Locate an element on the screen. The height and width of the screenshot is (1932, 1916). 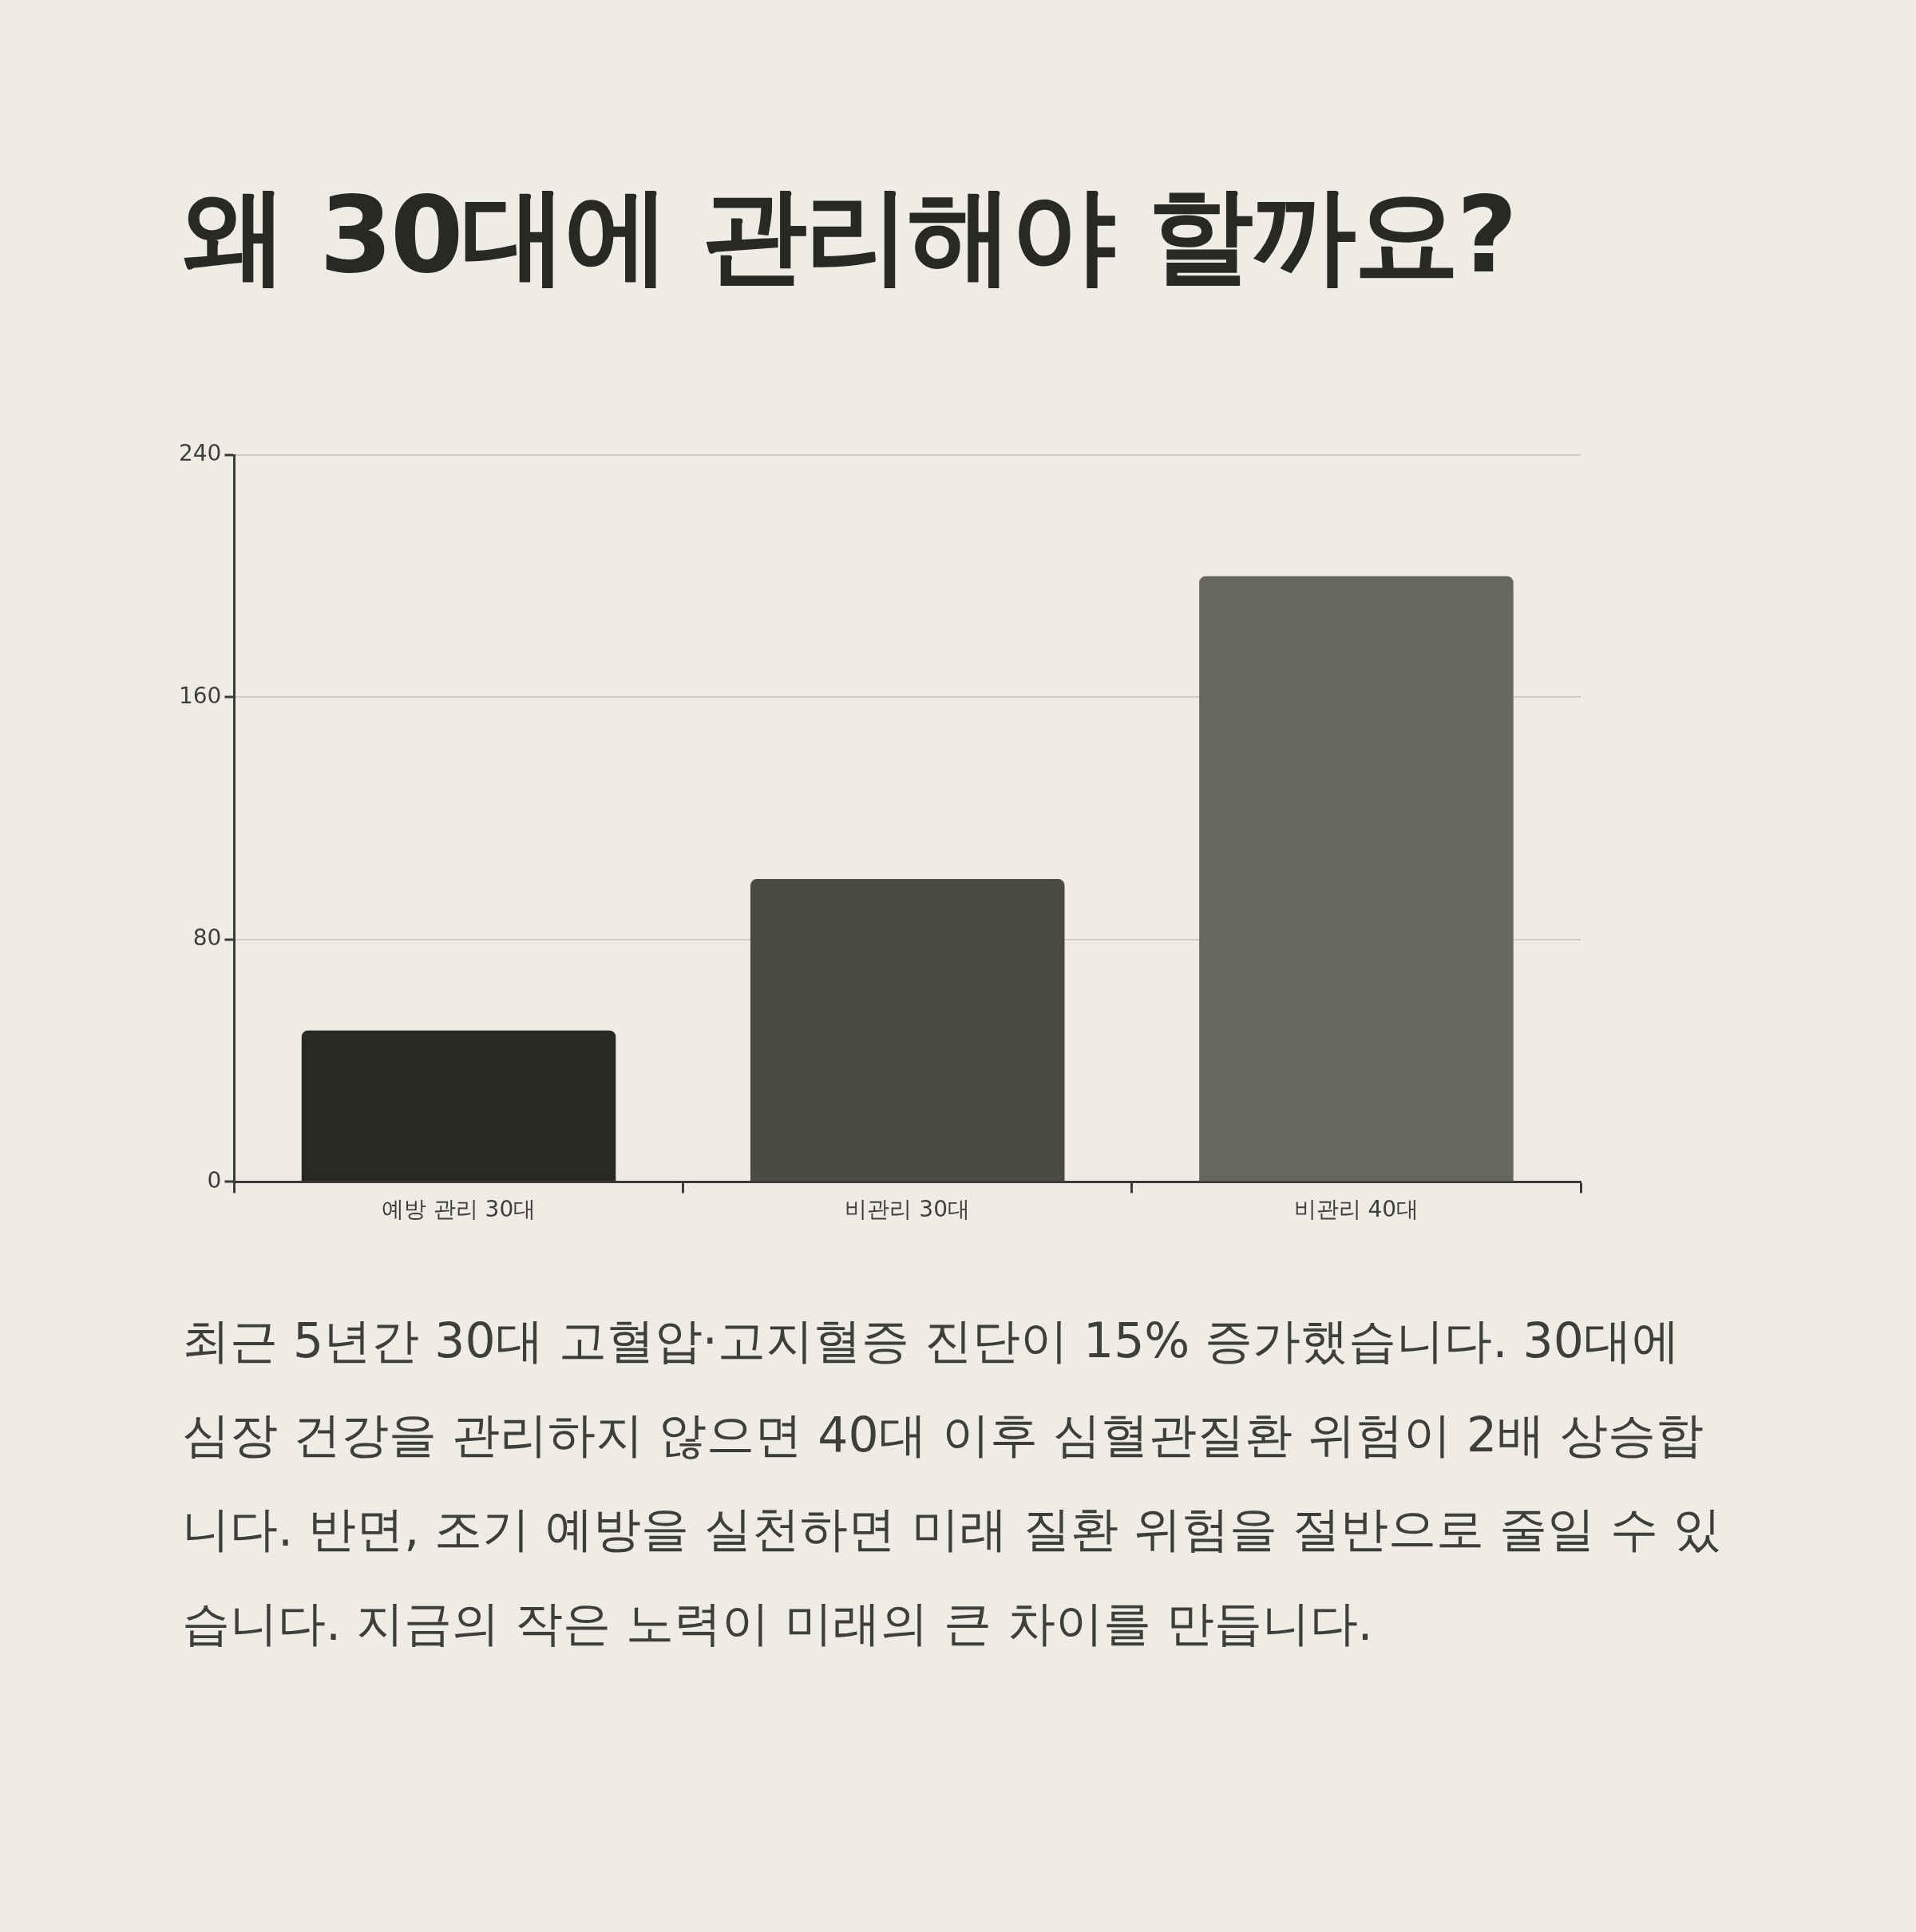
y-tick-label: 0 is located at coordinates (214, 1180).